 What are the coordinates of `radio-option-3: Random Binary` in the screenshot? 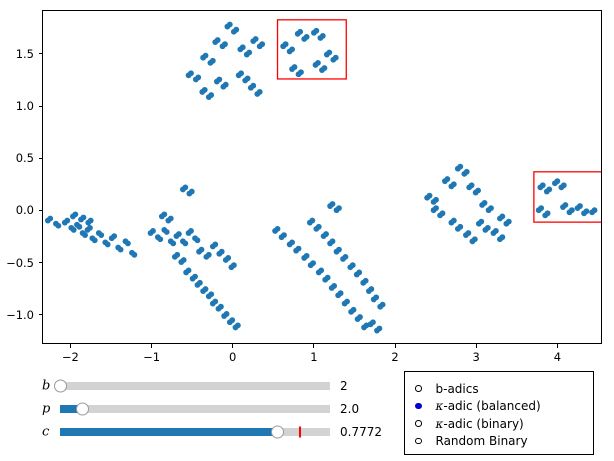 It's located at (471, 441).